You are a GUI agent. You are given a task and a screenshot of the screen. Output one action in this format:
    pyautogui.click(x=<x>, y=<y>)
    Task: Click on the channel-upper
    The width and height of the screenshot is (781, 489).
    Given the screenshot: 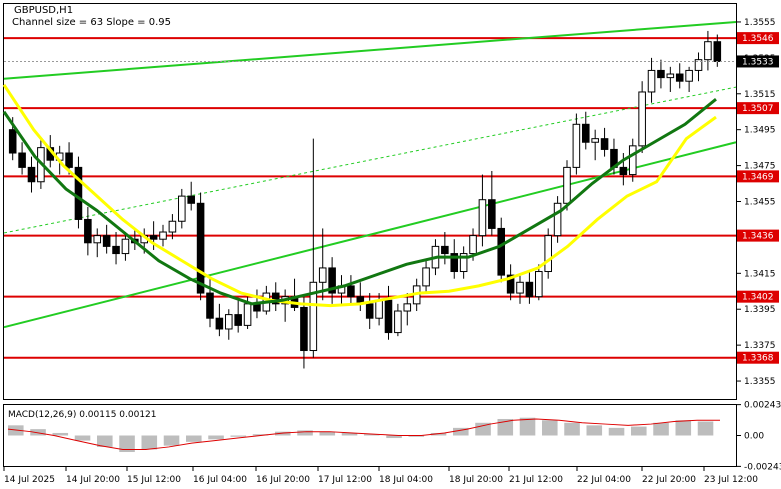 What is the action you would take?
    pyautogui.click(x=370, y=50)
    